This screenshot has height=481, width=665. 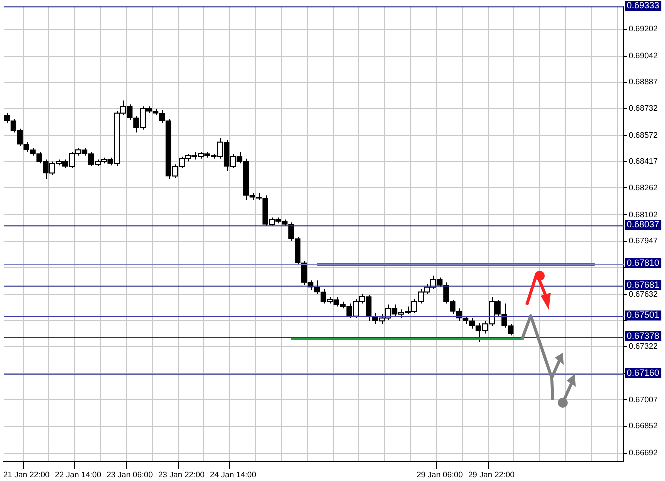 What do you see at coordinates (233, 475) in the screenshot?
I see `x-tick-label: 24 Jan 14:00` at bounding box center [233, 475].